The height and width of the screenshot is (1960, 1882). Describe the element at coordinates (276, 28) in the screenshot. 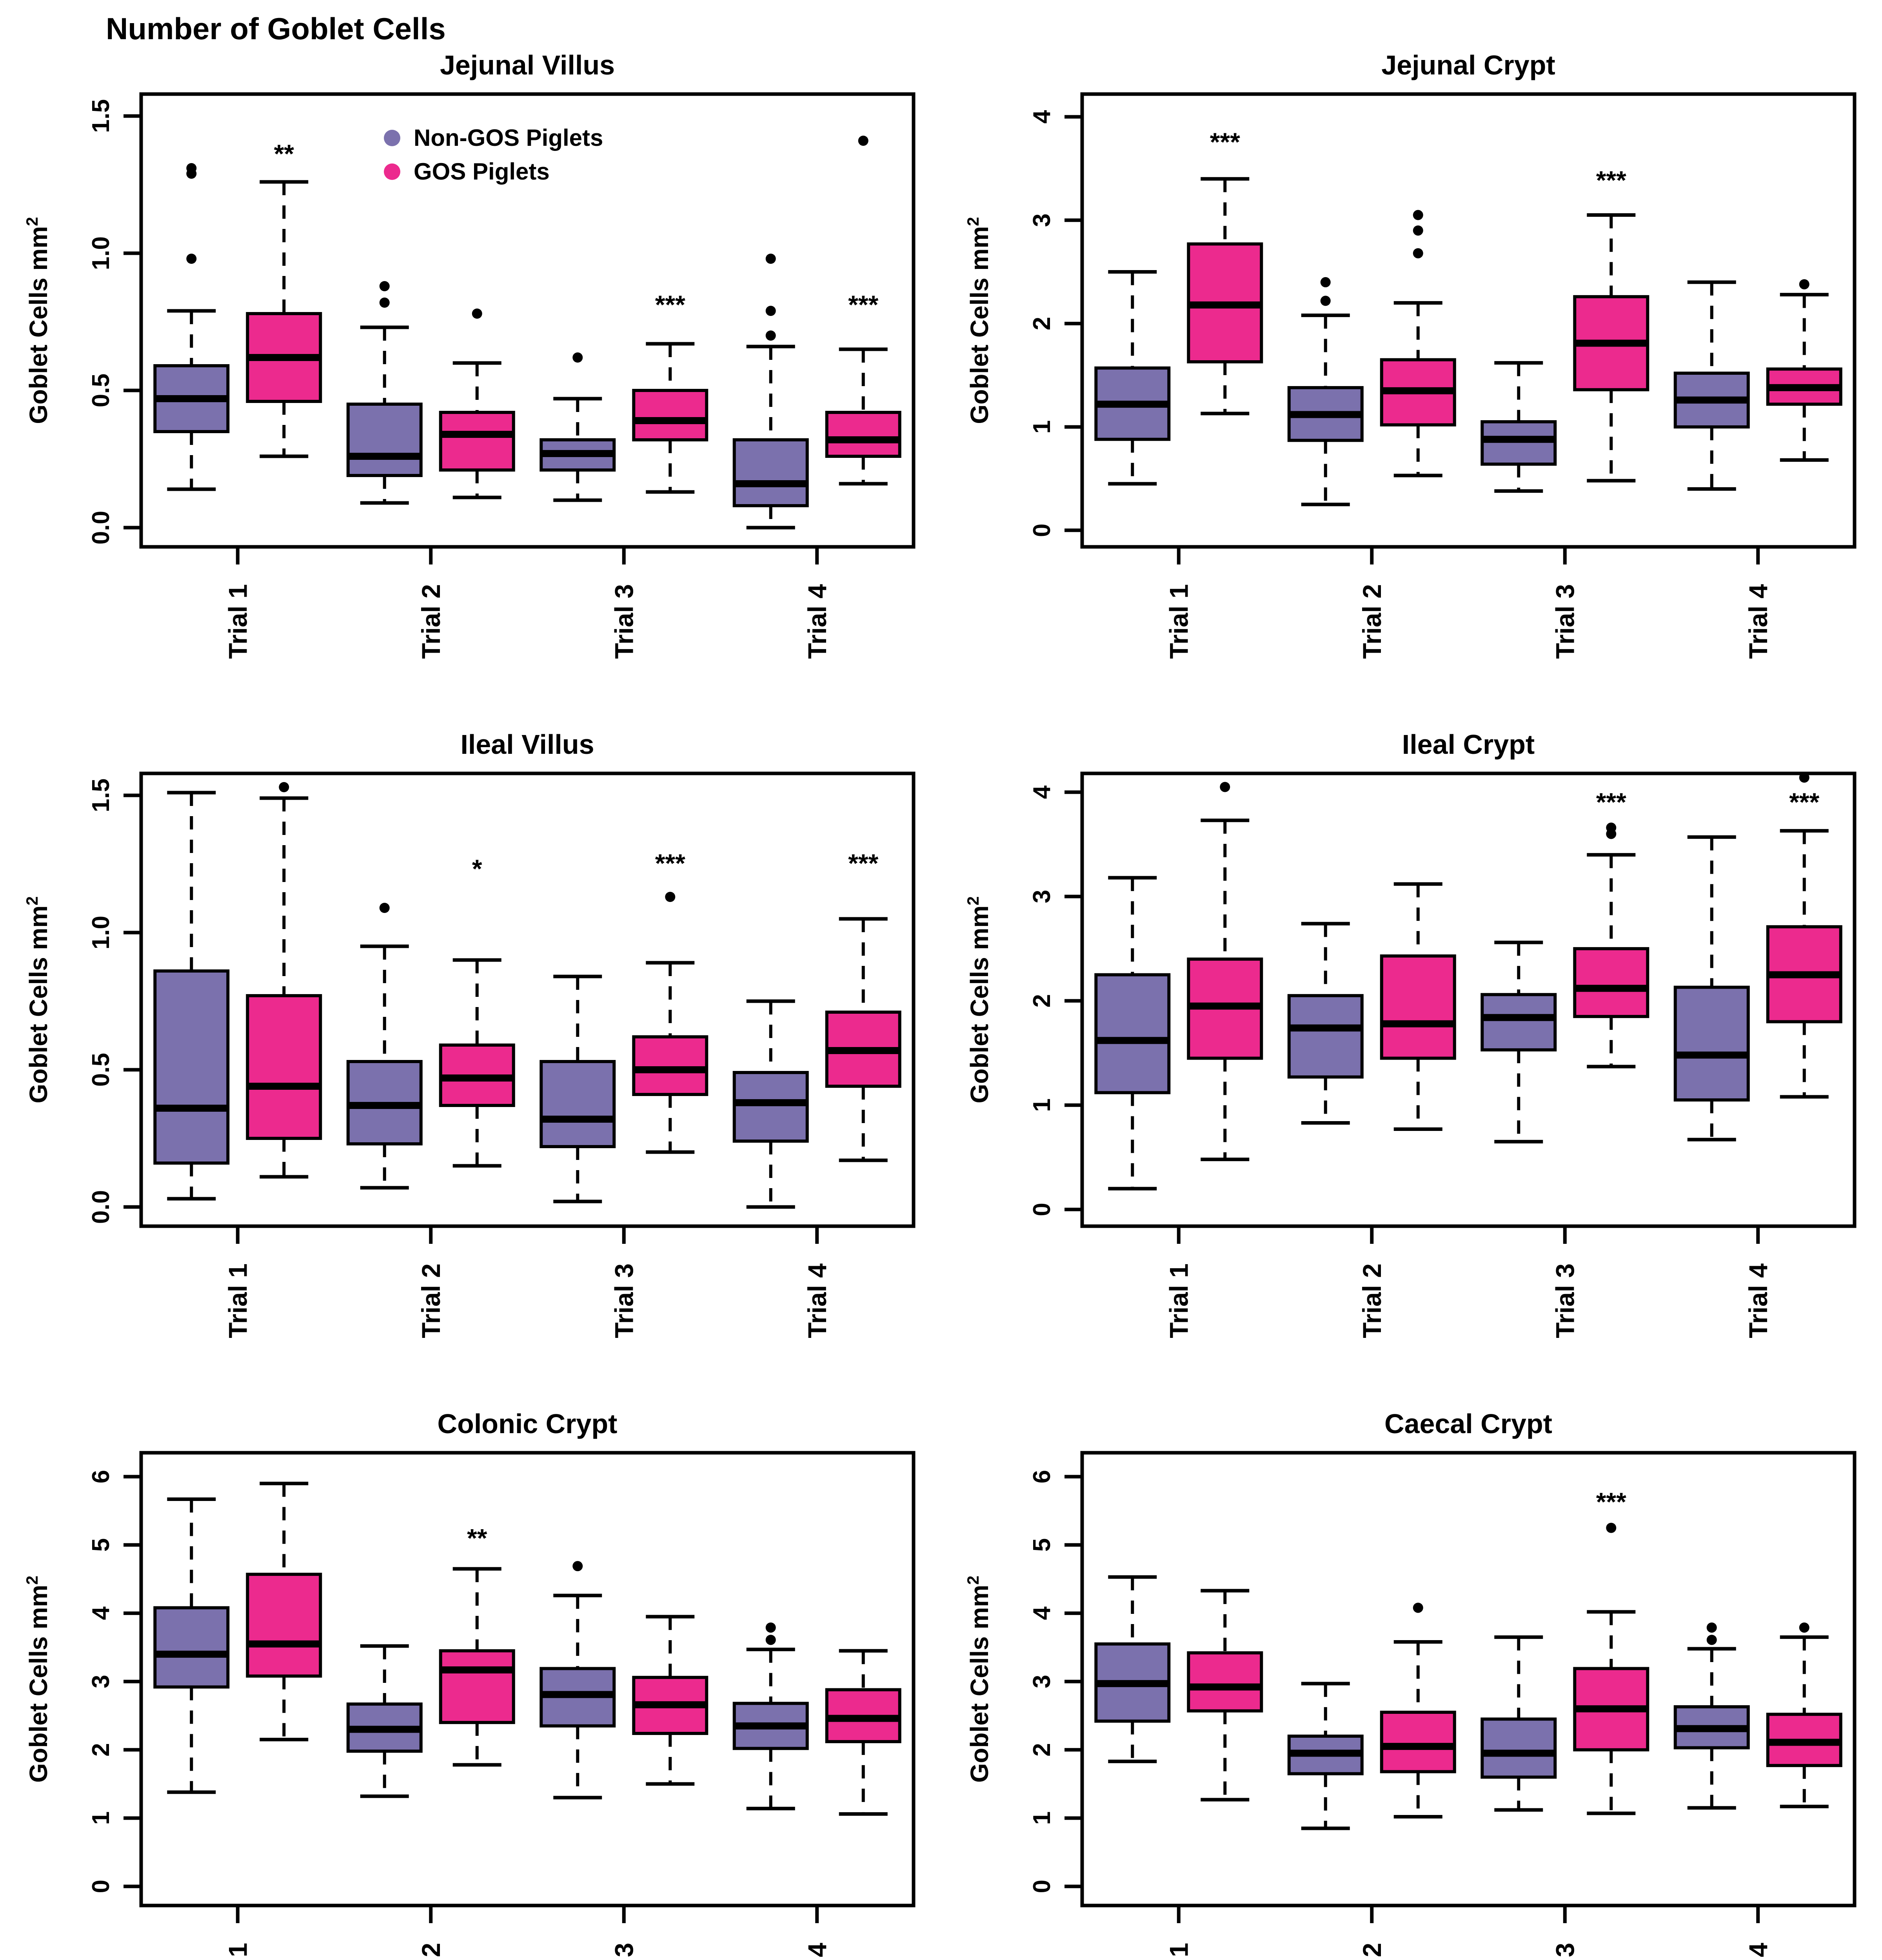

I see `figure-title: Number of Goblet Cells` at that location.